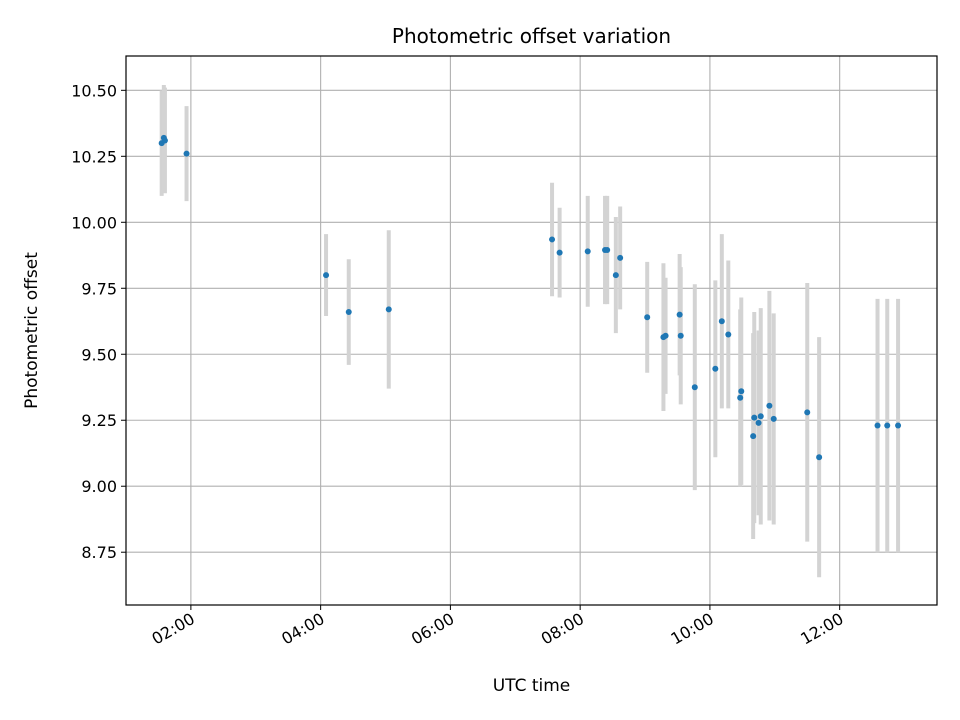 The image size is (960, 720). Describe the element at coordinates (94, 90) in the screenshot. I see `y-tick-label: 10.50` at that location.